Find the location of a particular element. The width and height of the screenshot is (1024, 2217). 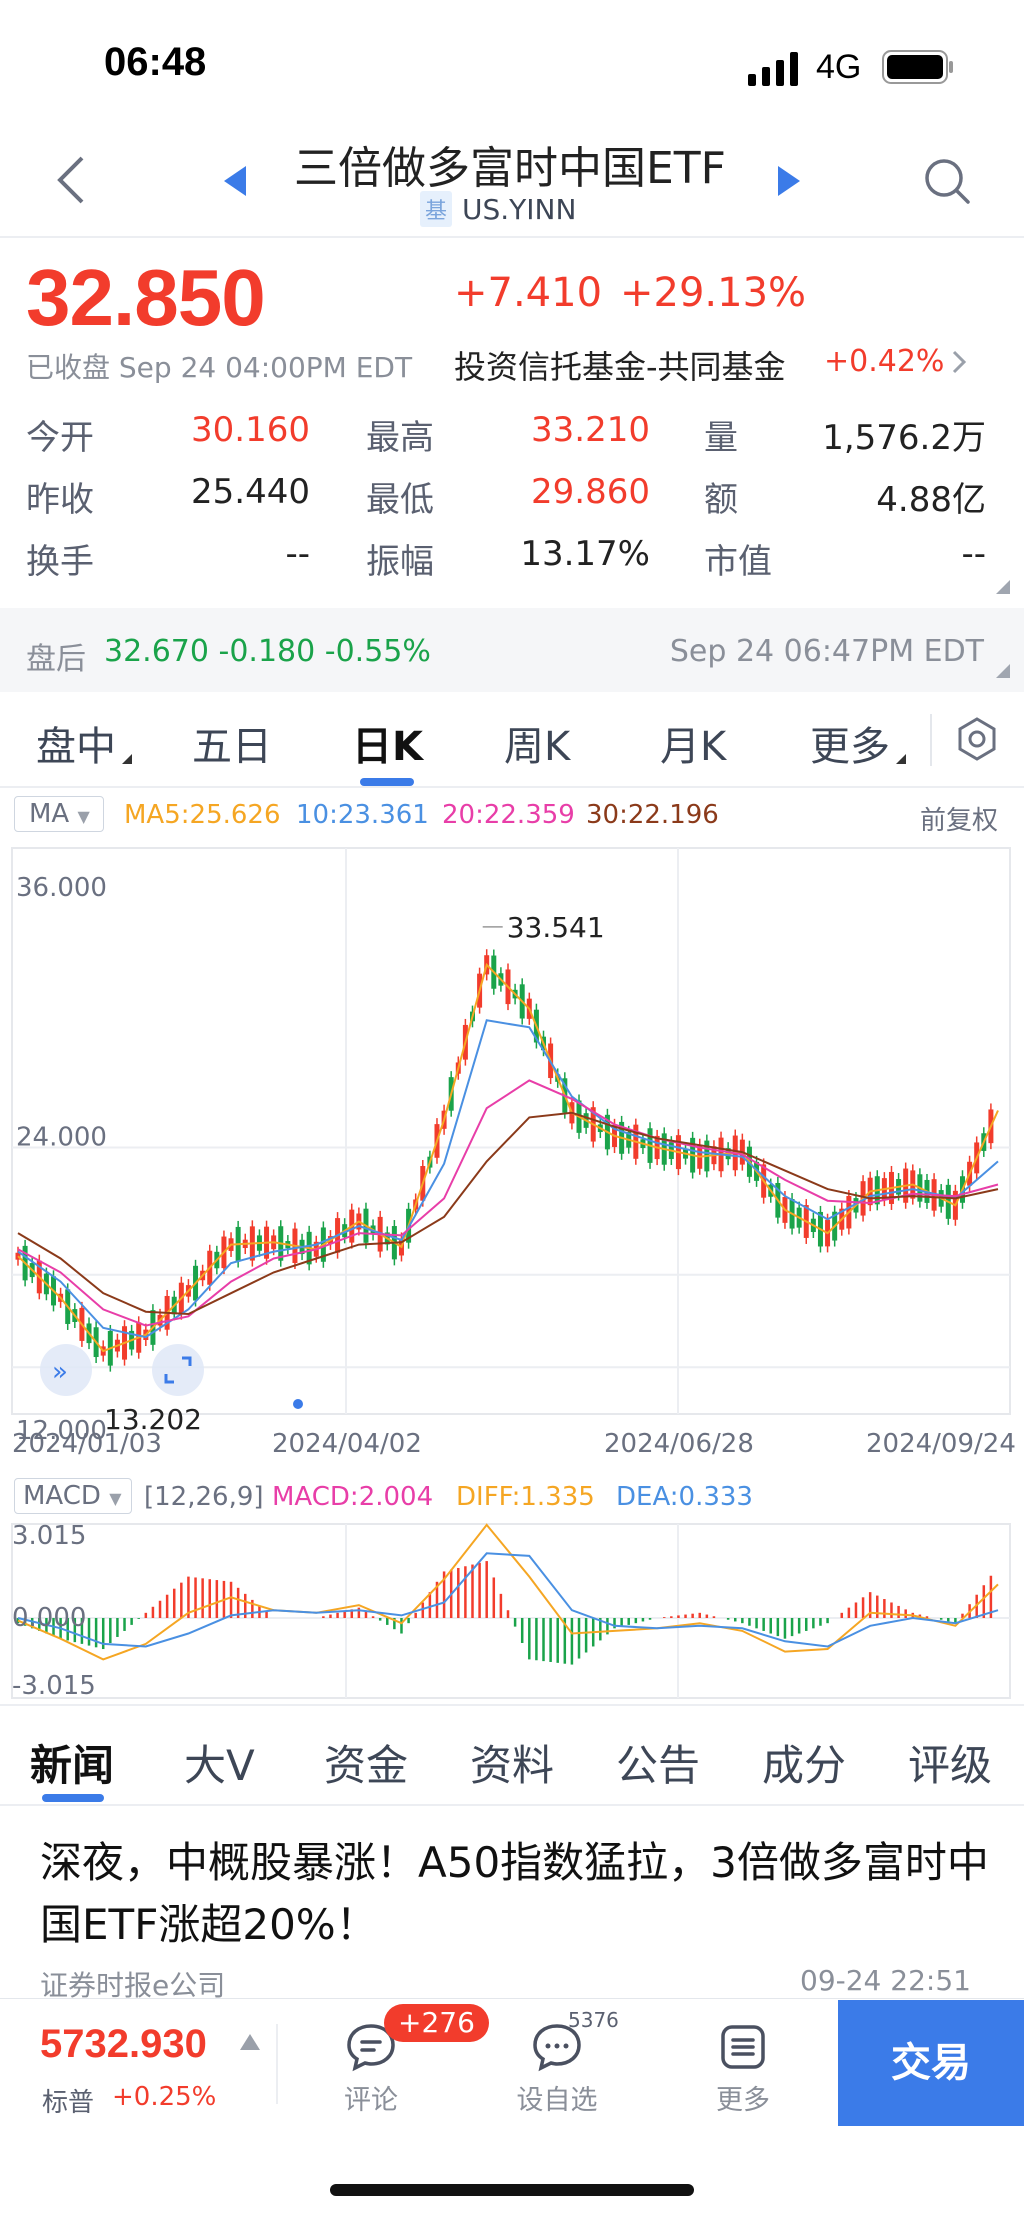

chevron-right-icon is located at coordinates (959, 362).